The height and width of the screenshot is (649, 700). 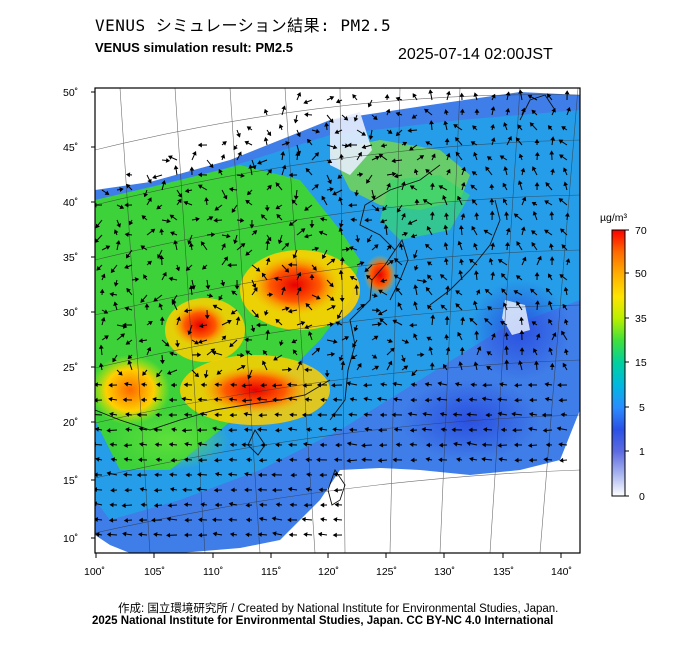 I want to click on lat-label: 45˚, so click(x=70, y=148).